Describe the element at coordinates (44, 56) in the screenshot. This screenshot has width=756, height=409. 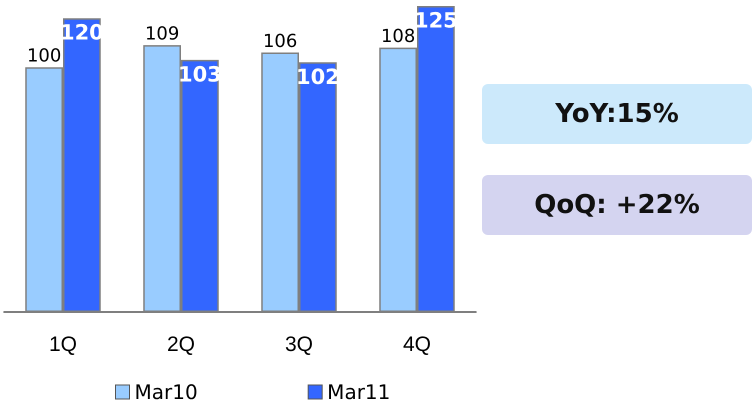
I see `data-label: 100` at that location.